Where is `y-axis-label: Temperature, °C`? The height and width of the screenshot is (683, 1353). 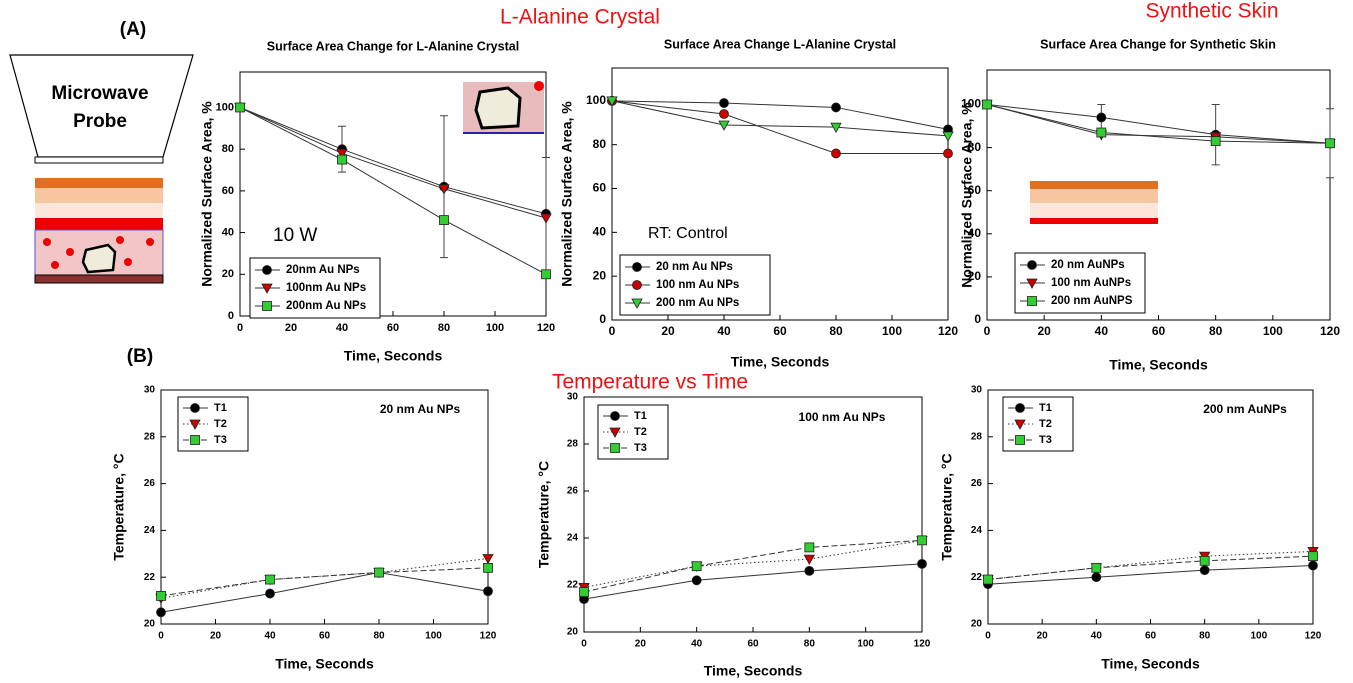 y-axis-label: Temperature, °C is located at coordinates (947, 506).